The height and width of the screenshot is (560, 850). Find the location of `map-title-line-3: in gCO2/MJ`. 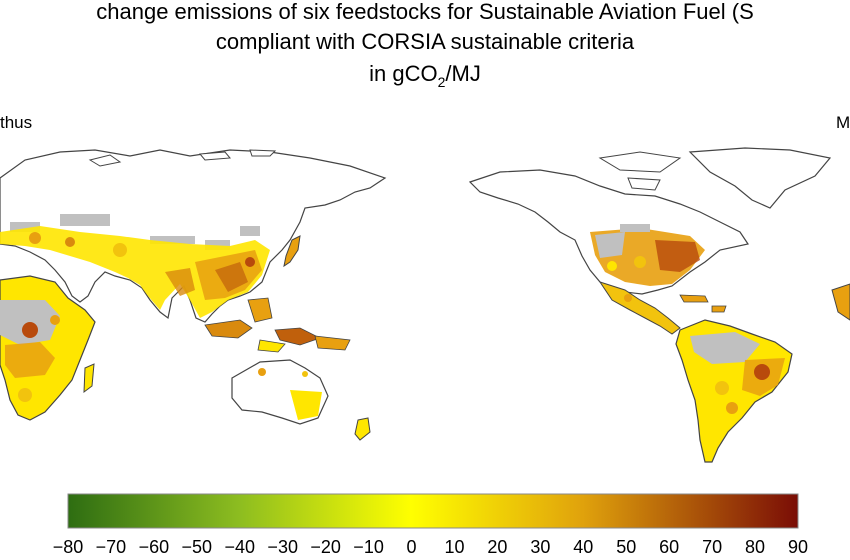

map-title-line-3: in gCO2/MJ is located at coordinates (425, 76).